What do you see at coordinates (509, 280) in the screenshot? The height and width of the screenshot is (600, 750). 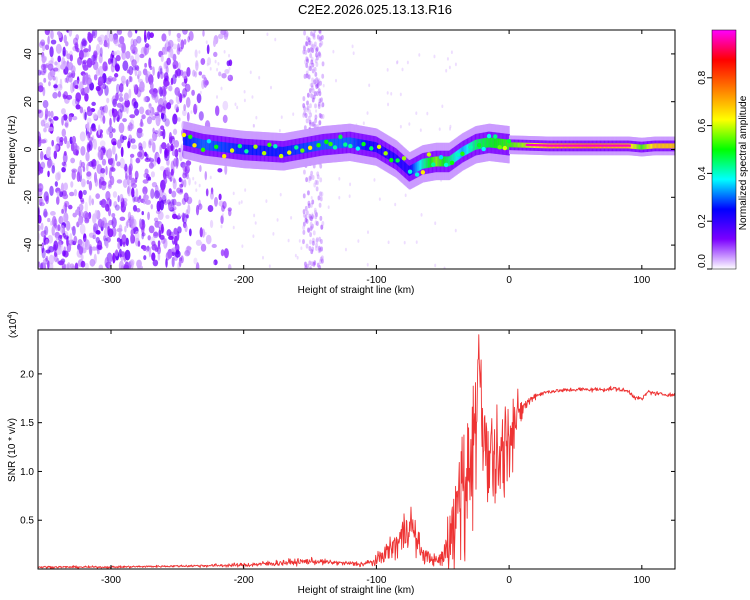 I see `x-tick-label: 0` at bounding box center [509, 280].